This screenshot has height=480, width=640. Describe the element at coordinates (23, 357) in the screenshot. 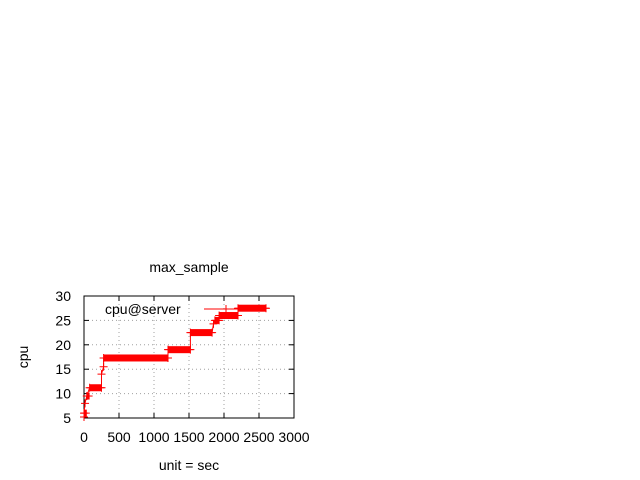

I see `y-axis-label: cpu` at that location.